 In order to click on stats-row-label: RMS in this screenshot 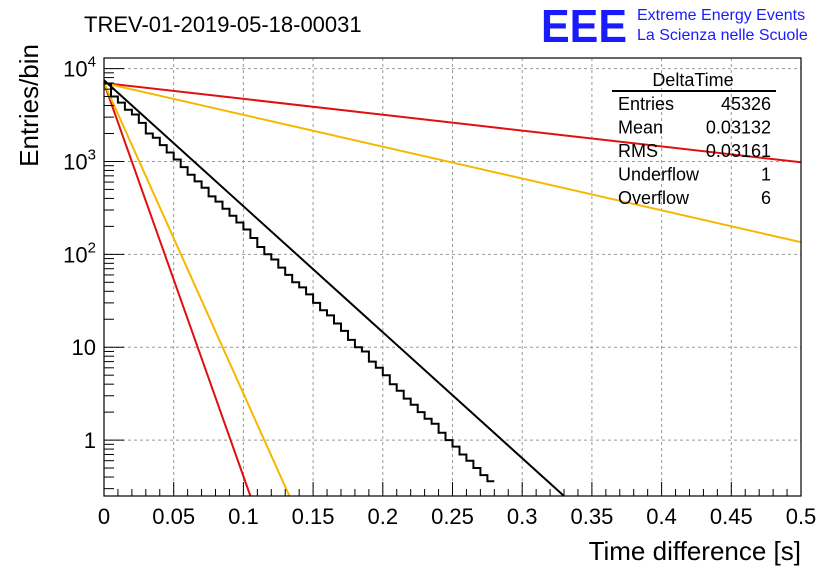, I will do `click(638, 151)`.